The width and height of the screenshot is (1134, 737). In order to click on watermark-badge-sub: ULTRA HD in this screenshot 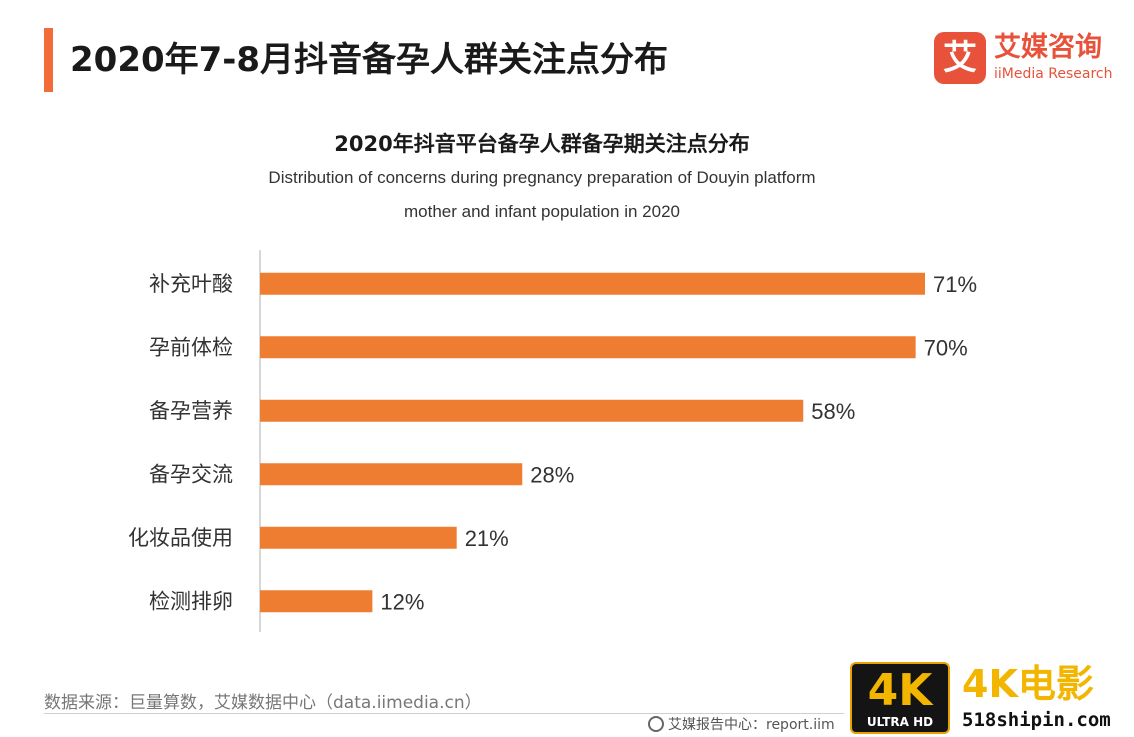, I will do `click(900, 722)`.